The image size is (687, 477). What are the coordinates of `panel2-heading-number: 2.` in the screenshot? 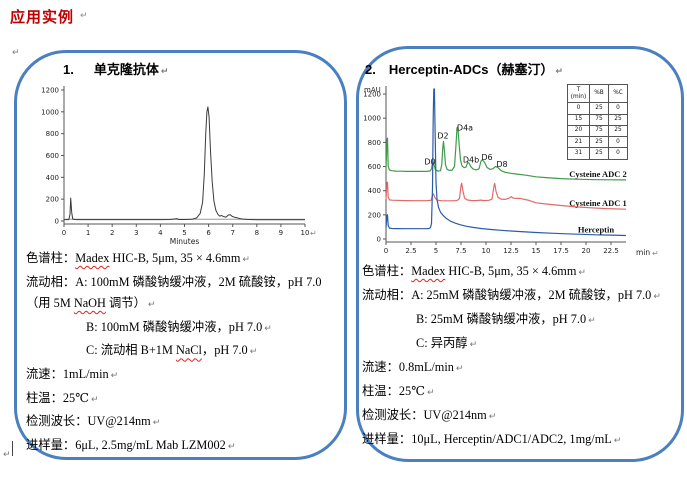 It's located at (370, 69).